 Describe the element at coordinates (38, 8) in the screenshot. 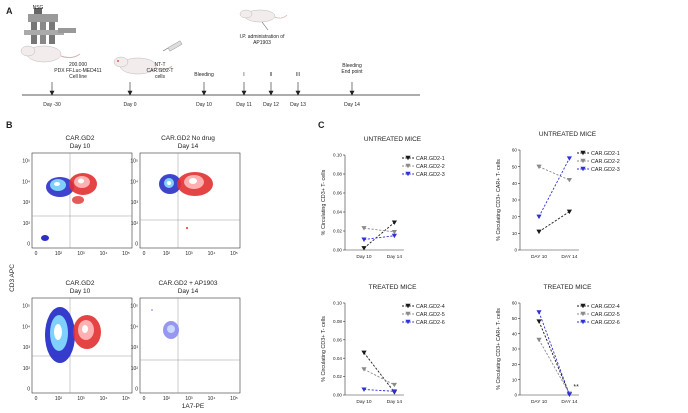

I see `mouse-strain-label: NSG` at that location.